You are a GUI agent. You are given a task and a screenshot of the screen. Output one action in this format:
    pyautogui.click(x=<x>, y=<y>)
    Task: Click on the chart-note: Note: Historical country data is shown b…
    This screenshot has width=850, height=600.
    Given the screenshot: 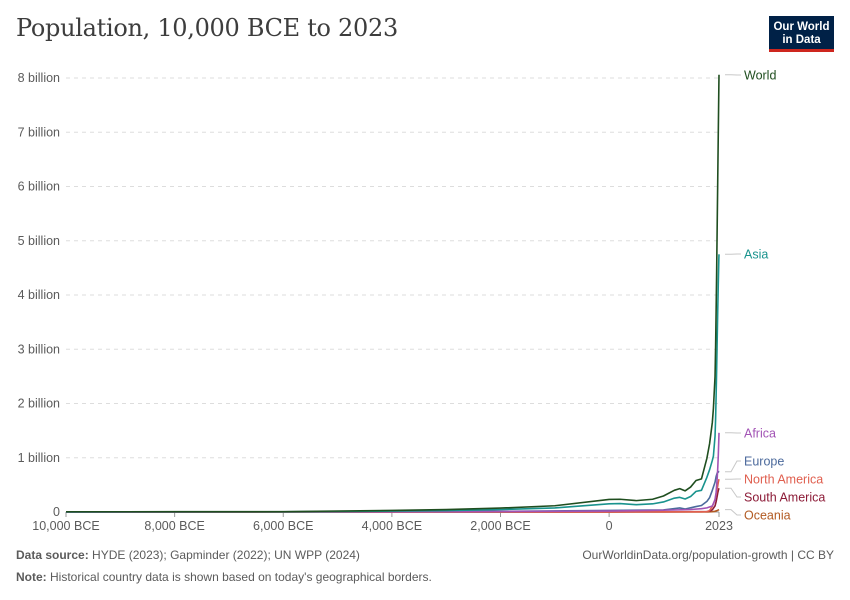 What is the action you would take?
    pyautogui.click(x=224, y=577)
    